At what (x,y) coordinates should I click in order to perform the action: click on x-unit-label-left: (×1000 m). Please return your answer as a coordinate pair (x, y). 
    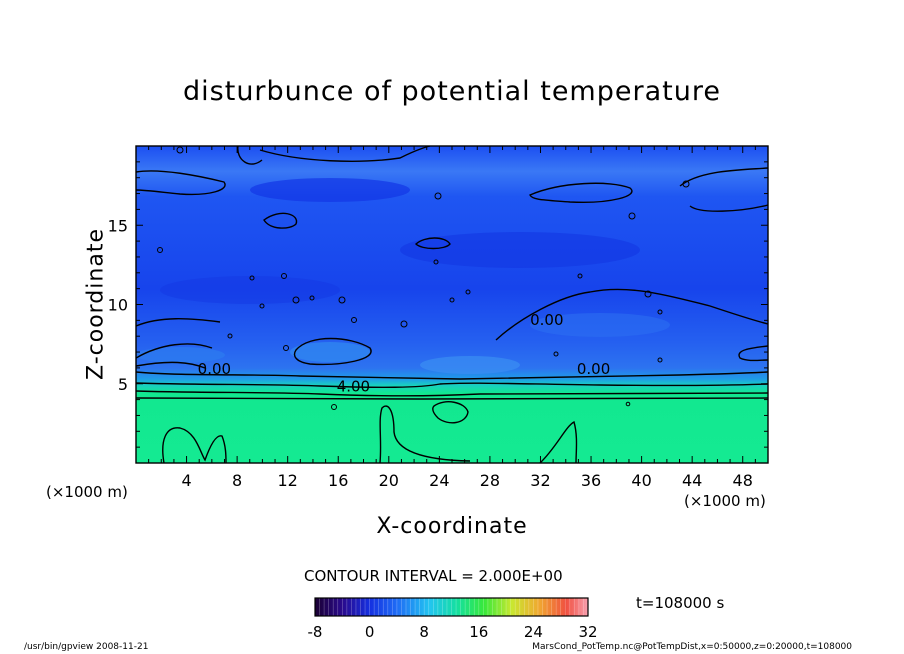
    Looking at the image, I should click on (87, 492).